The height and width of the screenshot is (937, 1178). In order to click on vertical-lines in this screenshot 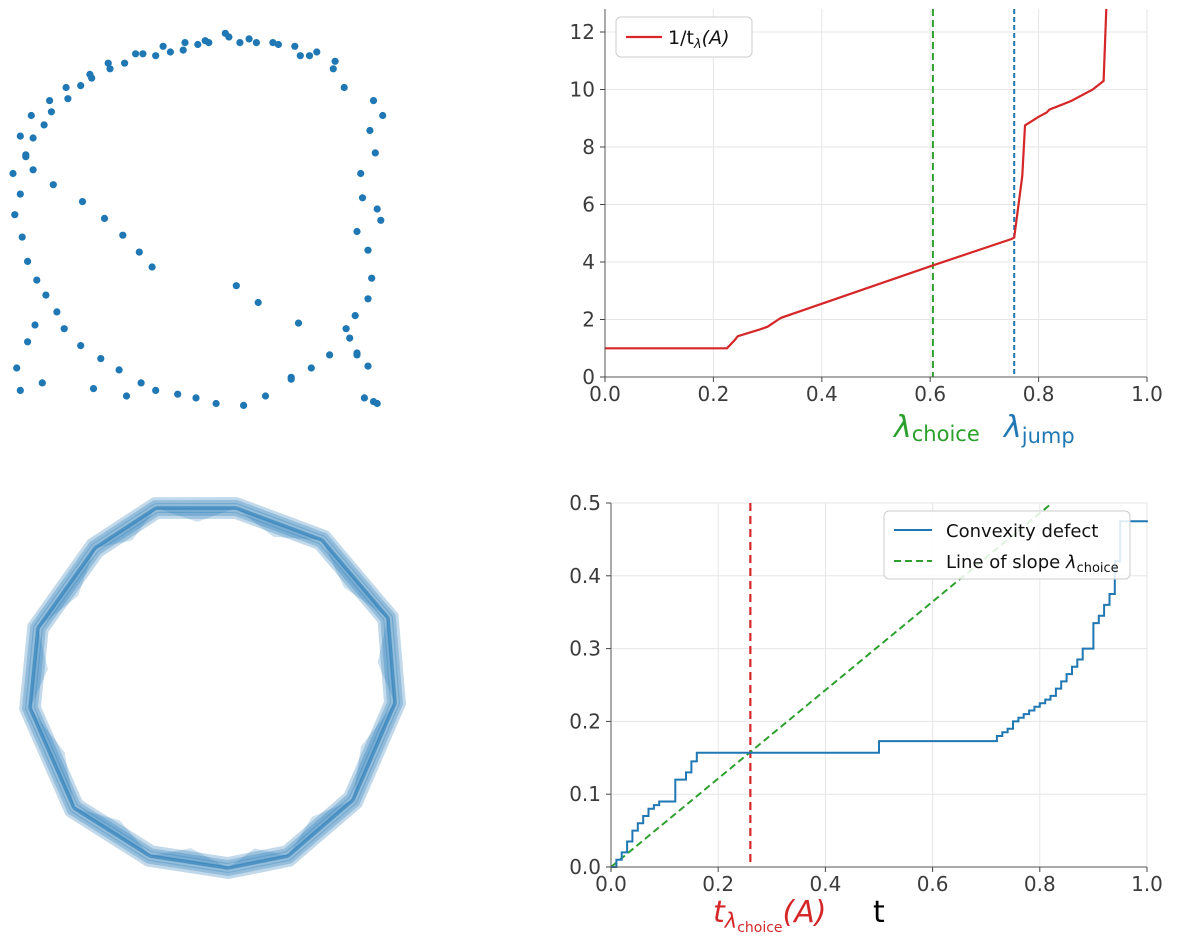, I will do `click(973, 193)`.